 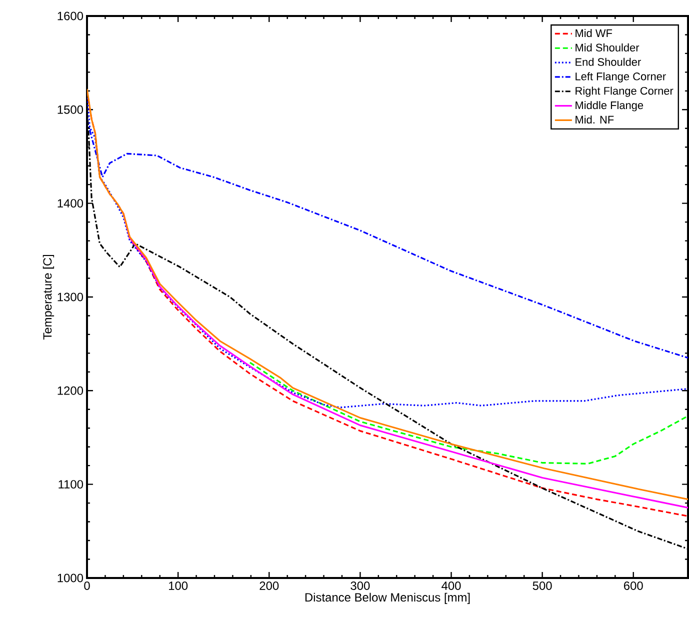 I want to click on x-tick-label: 200, so click(x=269, y=586).